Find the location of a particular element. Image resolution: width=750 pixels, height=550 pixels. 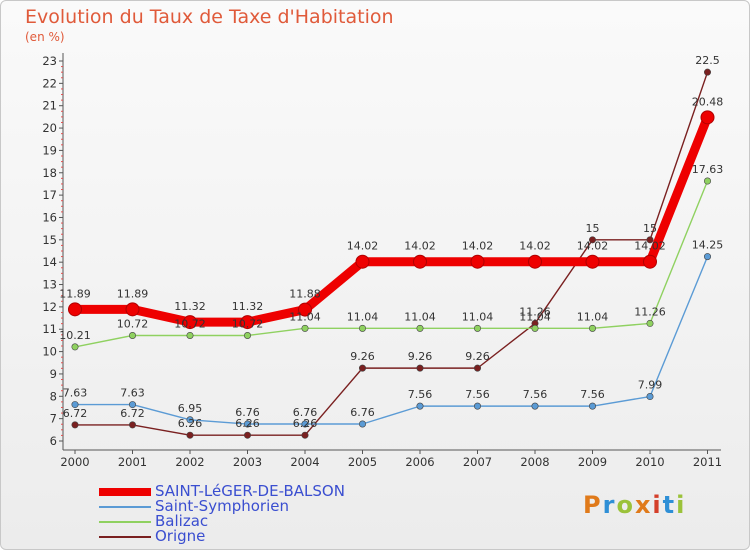

data-label-balizac: 10.21 is located at coordinates (75, 335).